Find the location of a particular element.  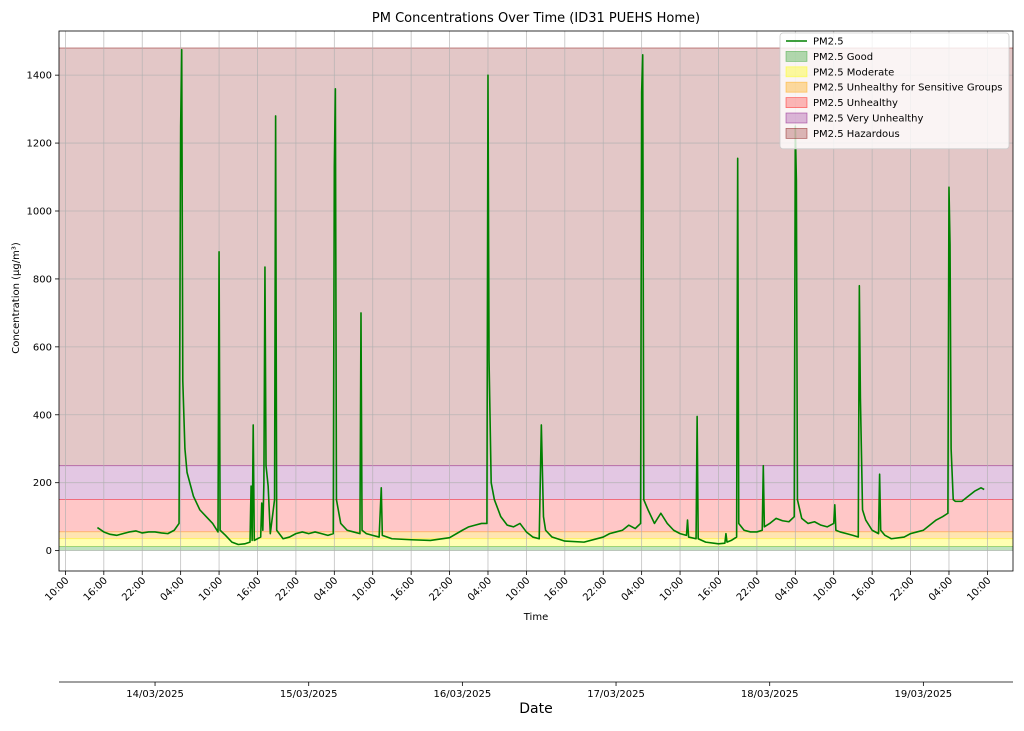

legend-label: PM2.5 Good is located at coordinates (843, 57).